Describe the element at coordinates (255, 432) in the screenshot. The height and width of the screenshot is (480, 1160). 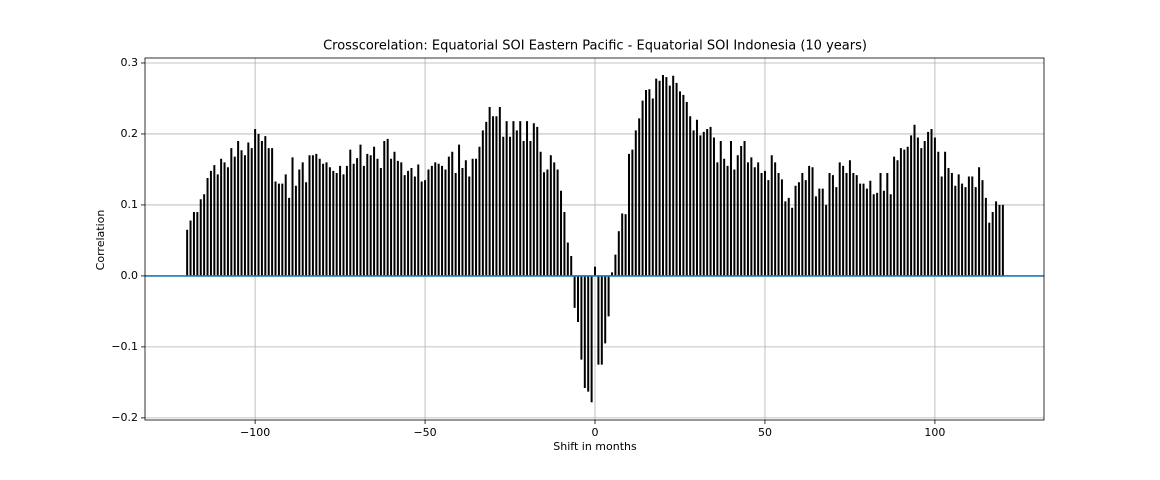
I see `x-tick-label: −100` at that location.